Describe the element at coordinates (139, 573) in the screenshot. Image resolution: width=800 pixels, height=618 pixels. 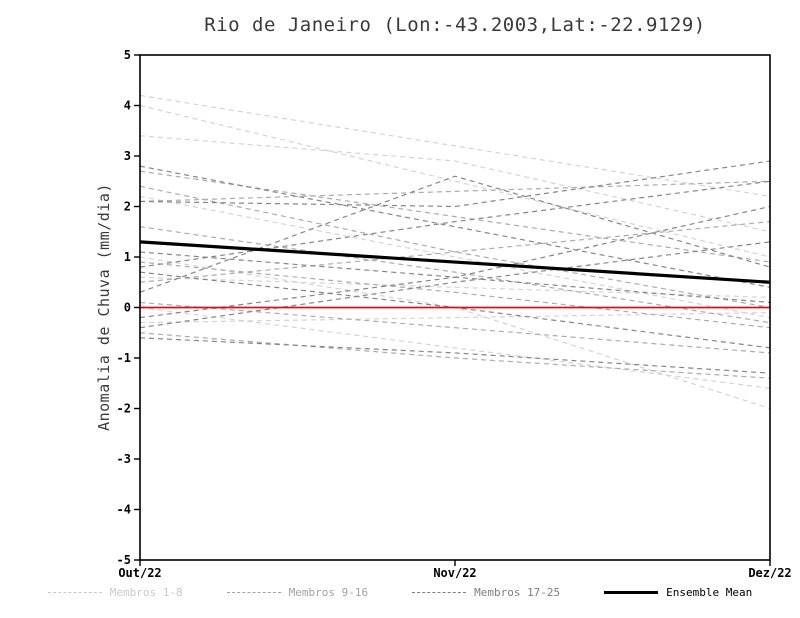
I see `x-tick-label: Out/22` at that location.